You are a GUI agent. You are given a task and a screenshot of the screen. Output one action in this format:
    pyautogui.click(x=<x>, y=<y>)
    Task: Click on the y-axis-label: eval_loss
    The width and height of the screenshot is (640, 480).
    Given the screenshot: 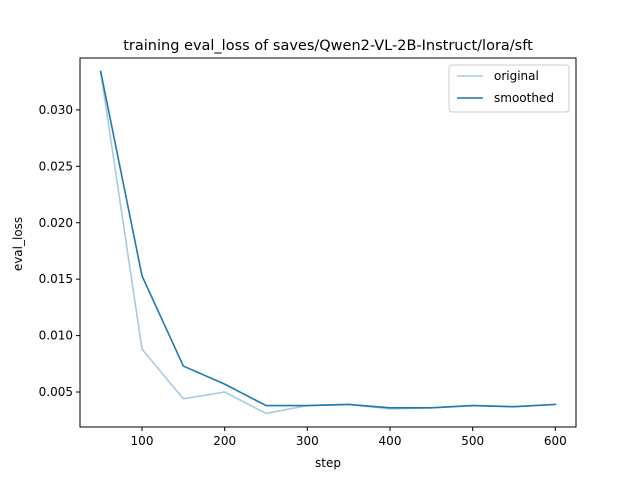 What is the action you would take?
    pyautogui.click(x=18, y=244)
    